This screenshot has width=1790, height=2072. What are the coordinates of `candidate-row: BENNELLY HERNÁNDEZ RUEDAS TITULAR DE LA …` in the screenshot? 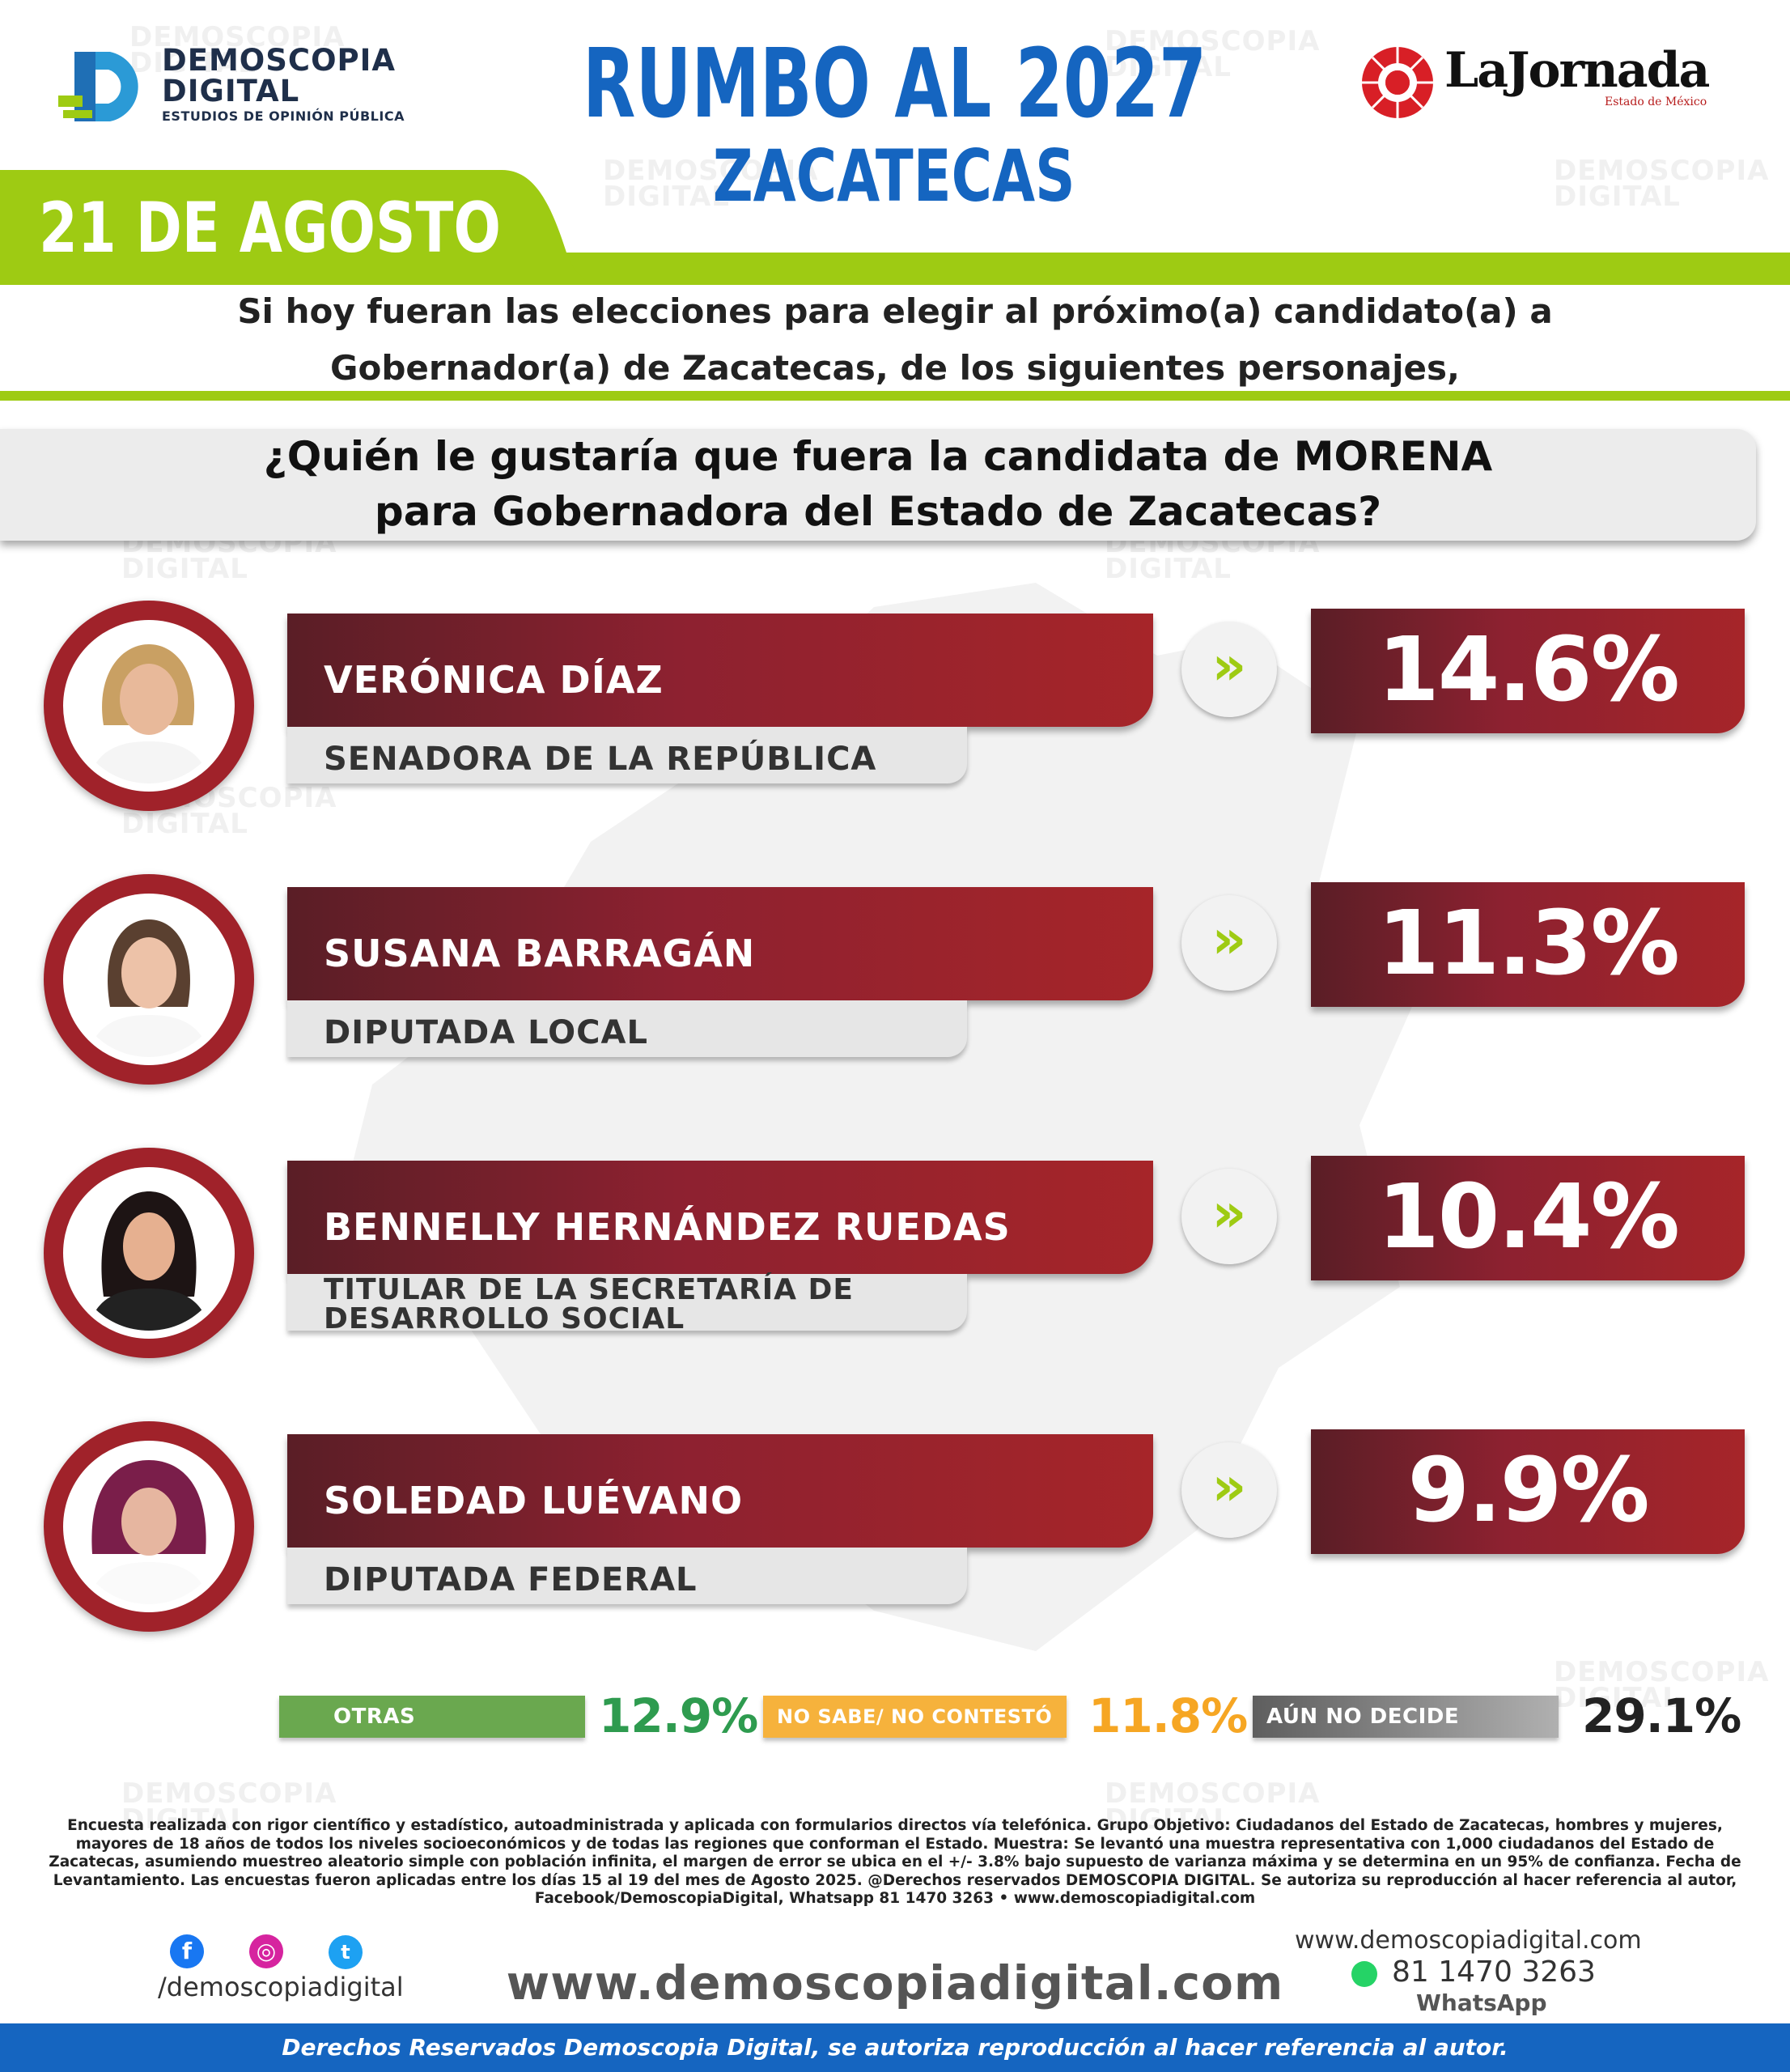 It's located at (895, 1275).